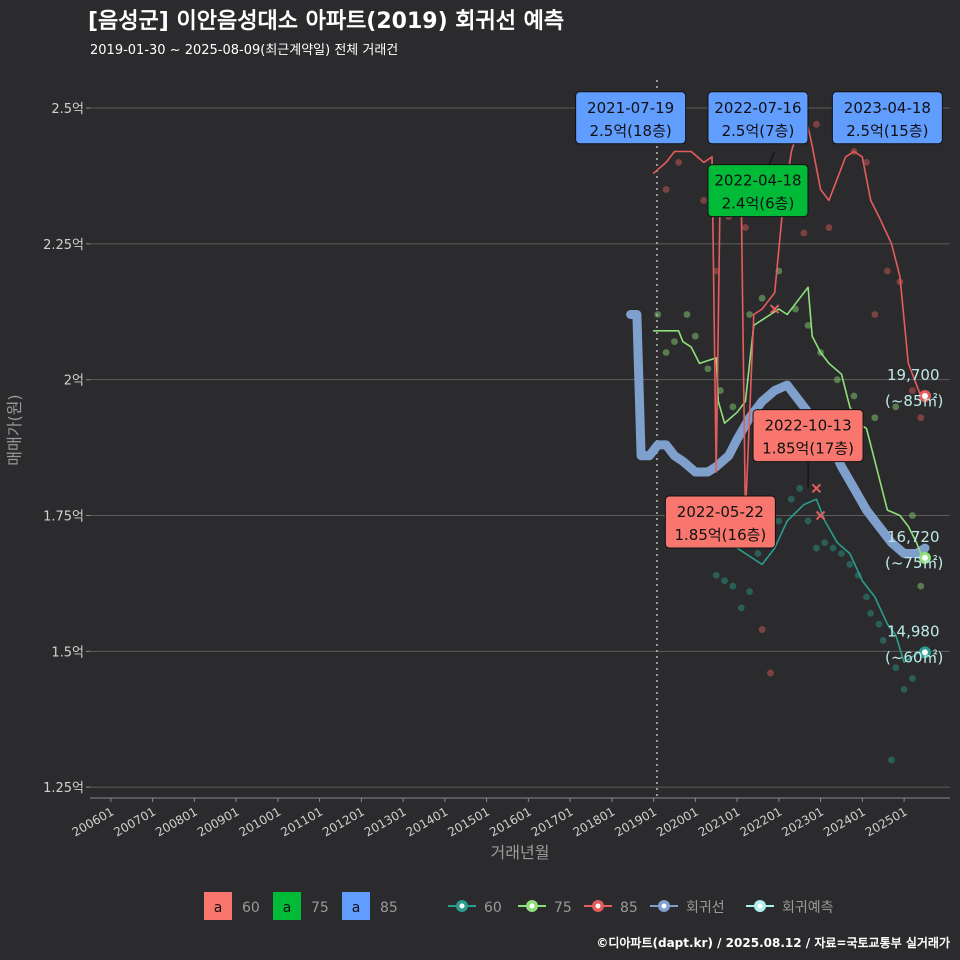 This screenshot has height=960, width=960. What do you see at coordinates (757, 108) in the screenshot?
I see `annotation-date: 2022-07-16` at bounding box center [757, 108].